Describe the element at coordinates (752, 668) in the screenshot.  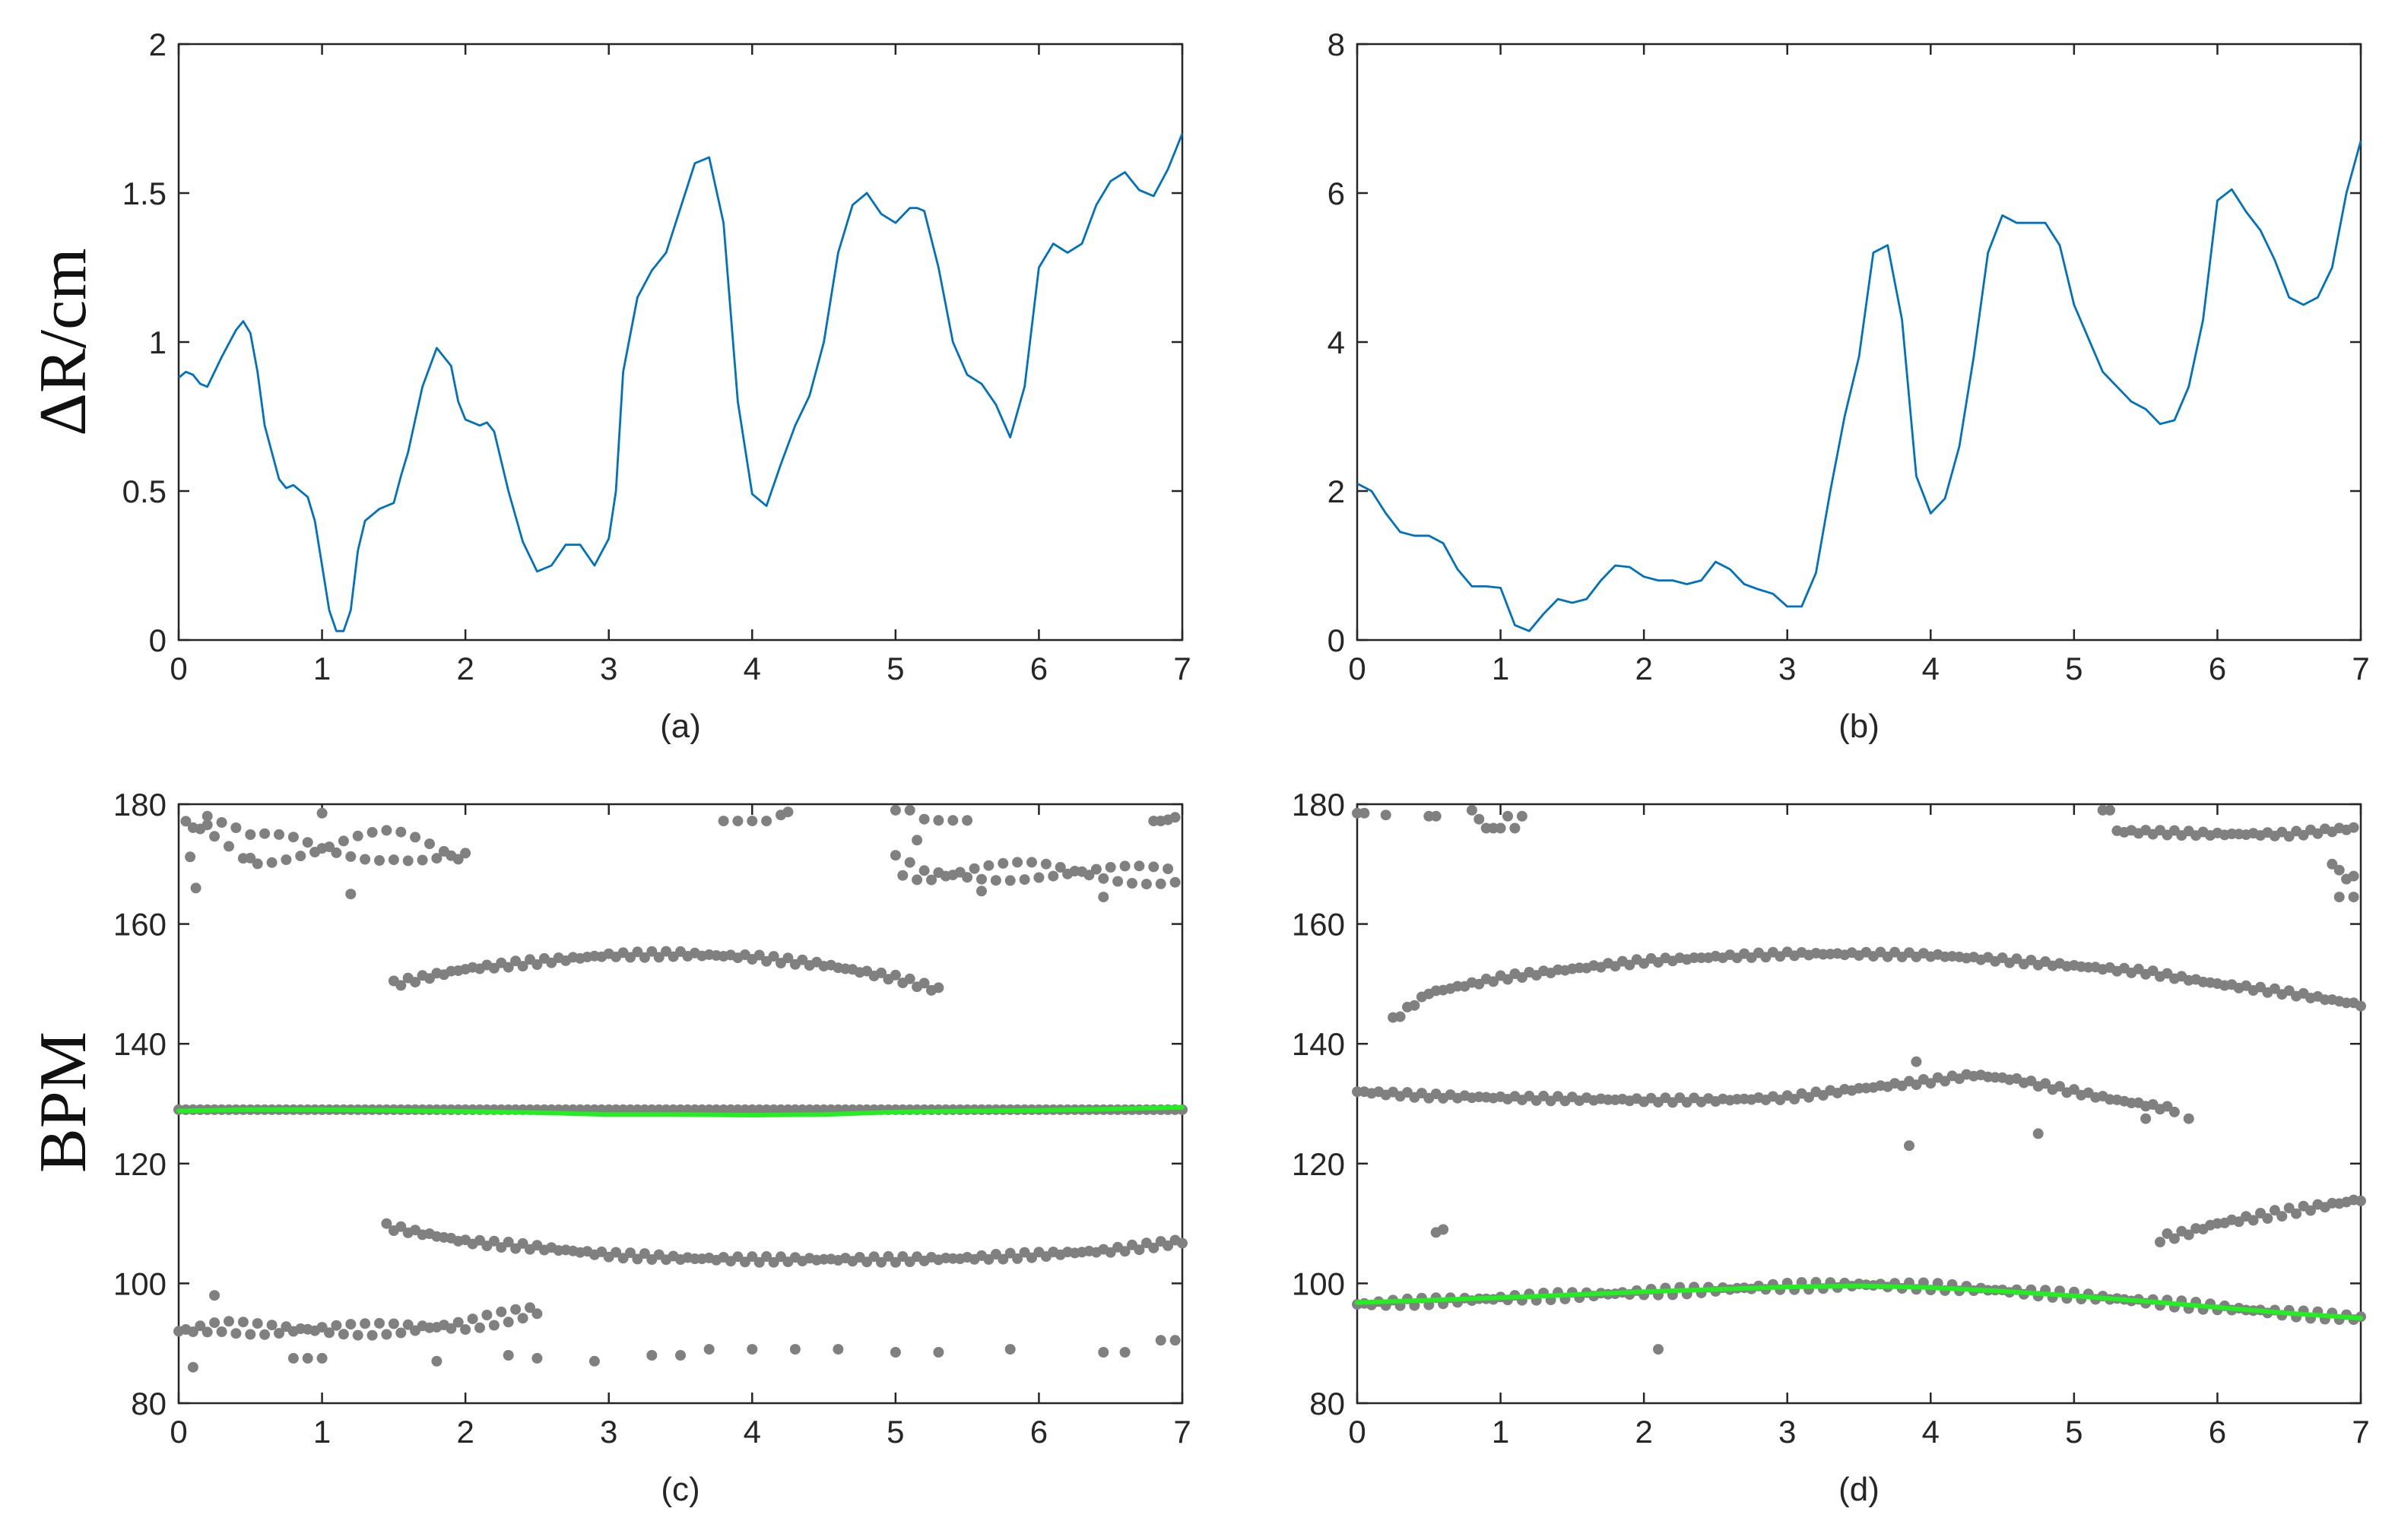
I see `x-tick-label: 4` at that location.